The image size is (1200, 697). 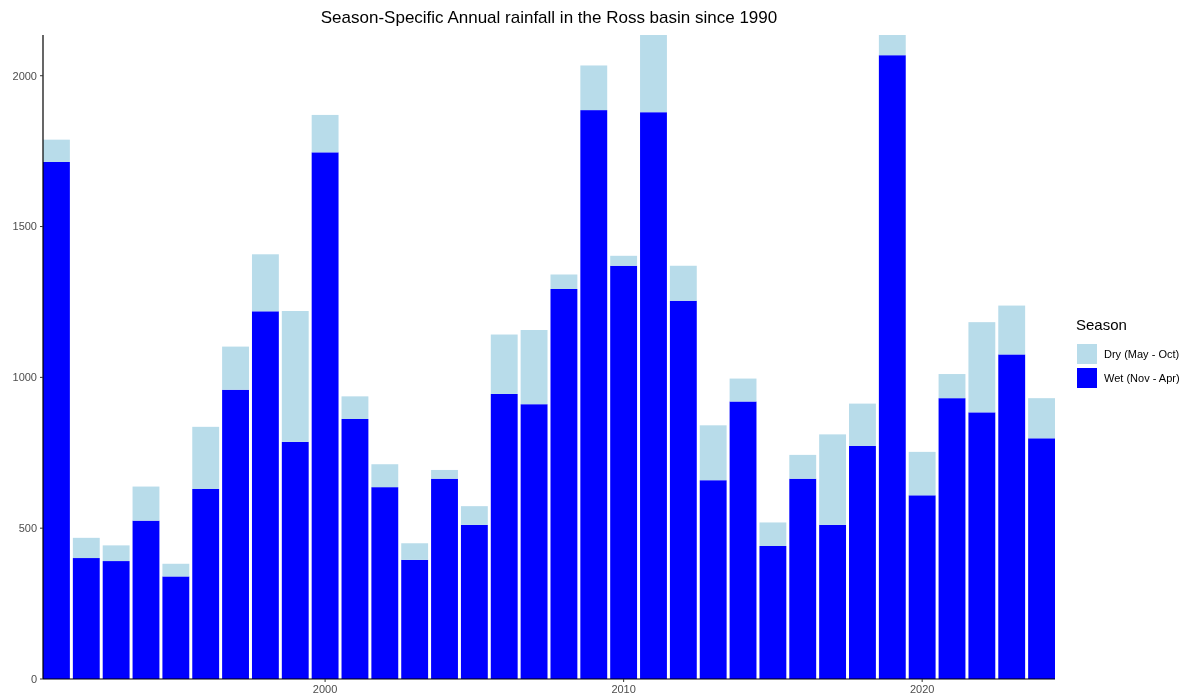 I want to click on legend-title: Season, so click(x=1101, y=324).